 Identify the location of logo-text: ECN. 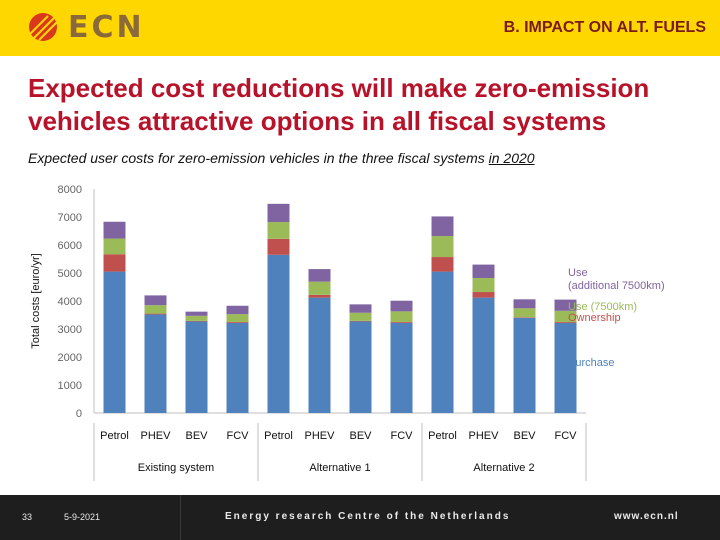
(106, 27).